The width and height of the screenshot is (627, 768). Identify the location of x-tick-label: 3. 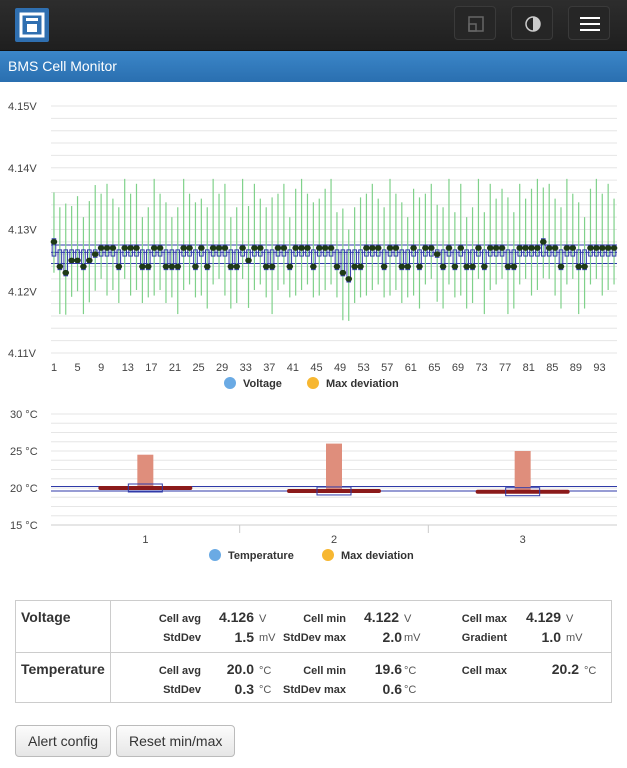
(523, 540).